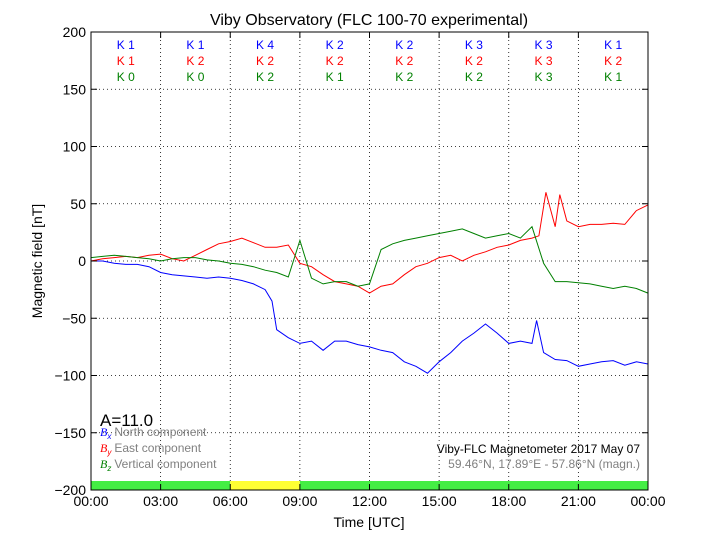  Describe the element at coordinates (299, 501) in the screenshot. I see `x-tick-label: 09:00` at that location.